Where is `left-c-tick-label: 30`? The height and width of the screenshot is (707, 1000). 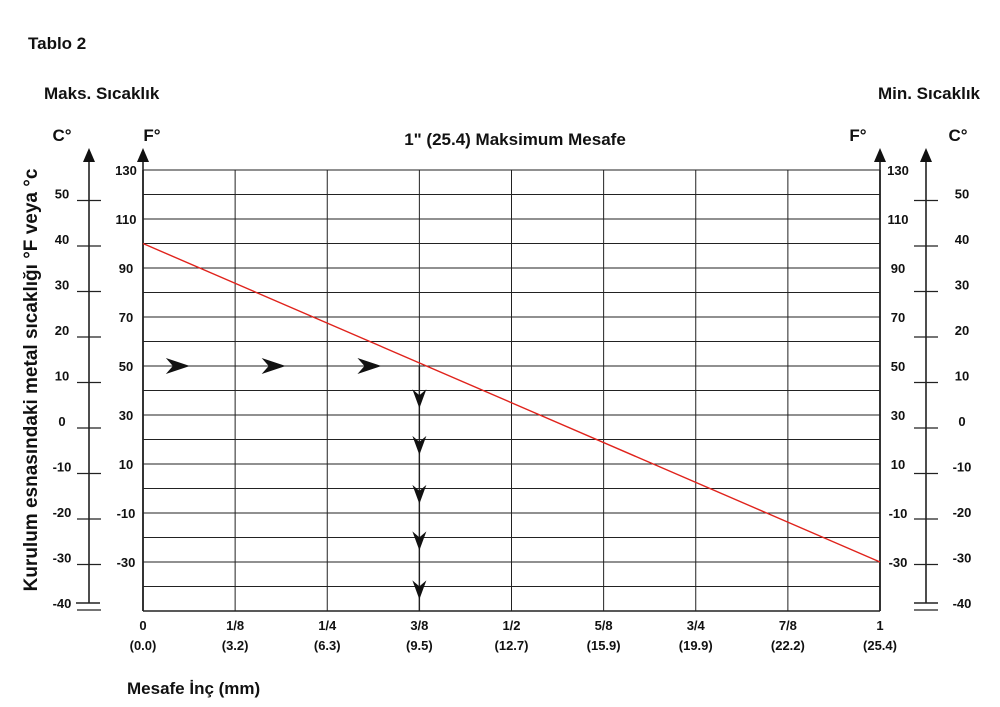 left-c-tick-label: 30 is located at coordinates (62, 285).